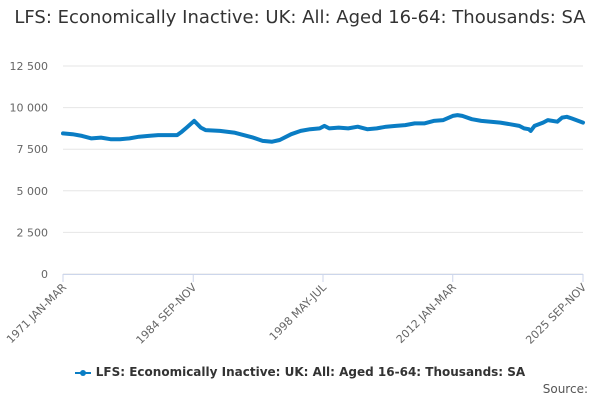 Image resolution: width=600 pixels, height=400 pixels. What do you see at coordinates (167, 314) in the screenshot?
I see `x-tick-label: 1984 SEP-NOV` at bounding box center [167, 314].